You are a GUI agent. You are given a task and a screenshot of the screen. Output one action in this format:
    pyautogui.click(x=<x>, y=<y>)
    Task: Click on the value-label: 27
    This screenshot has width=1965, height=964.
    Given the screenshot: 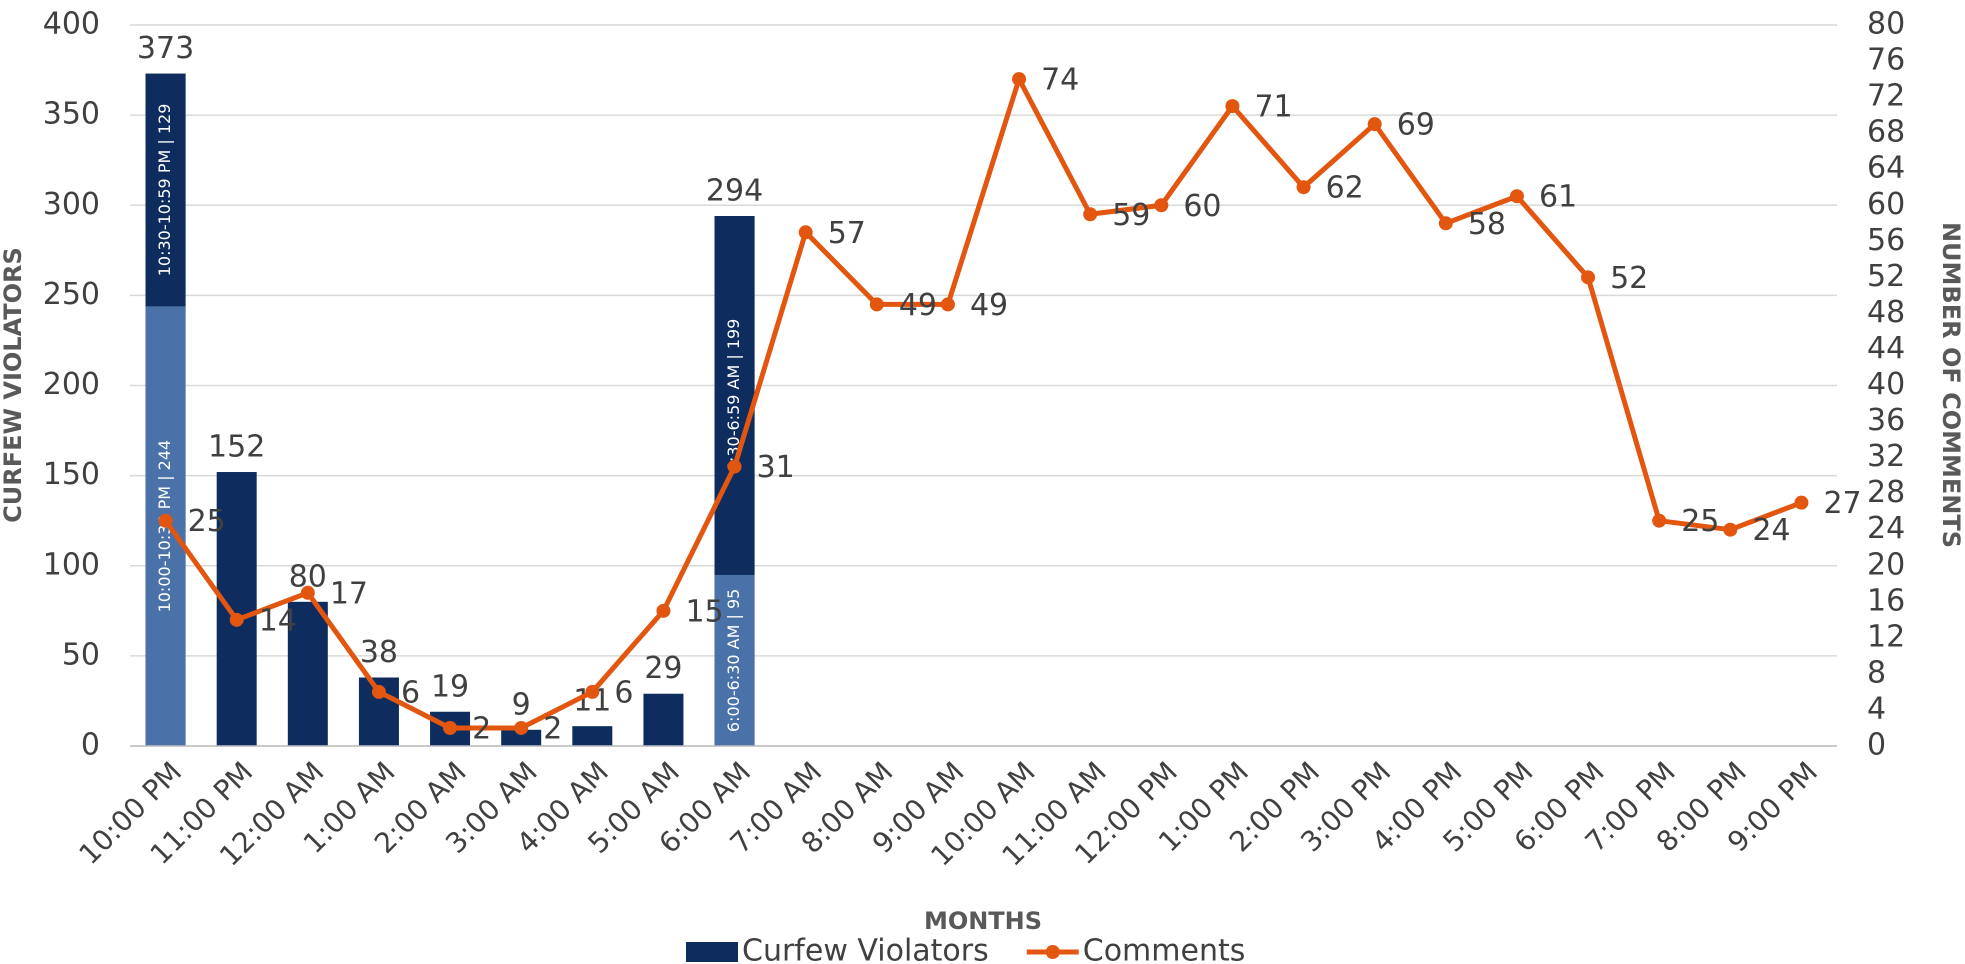 What is the action you would take?
    pyautogui.click(x=1842, y=503)
    